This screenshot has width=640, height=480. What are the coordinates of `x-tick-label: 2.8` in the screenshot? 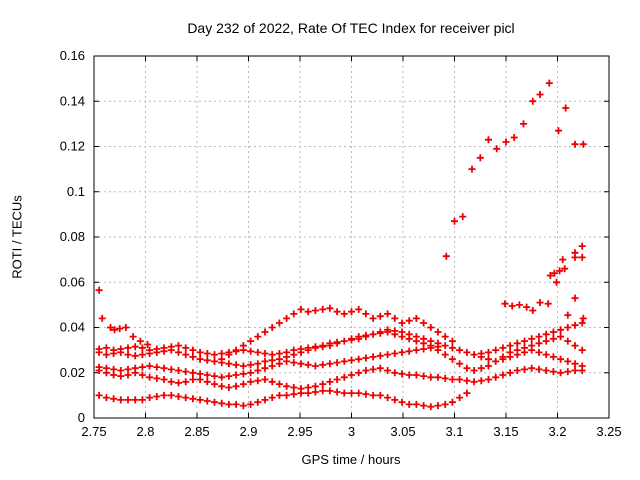 It's located at (145, 431).